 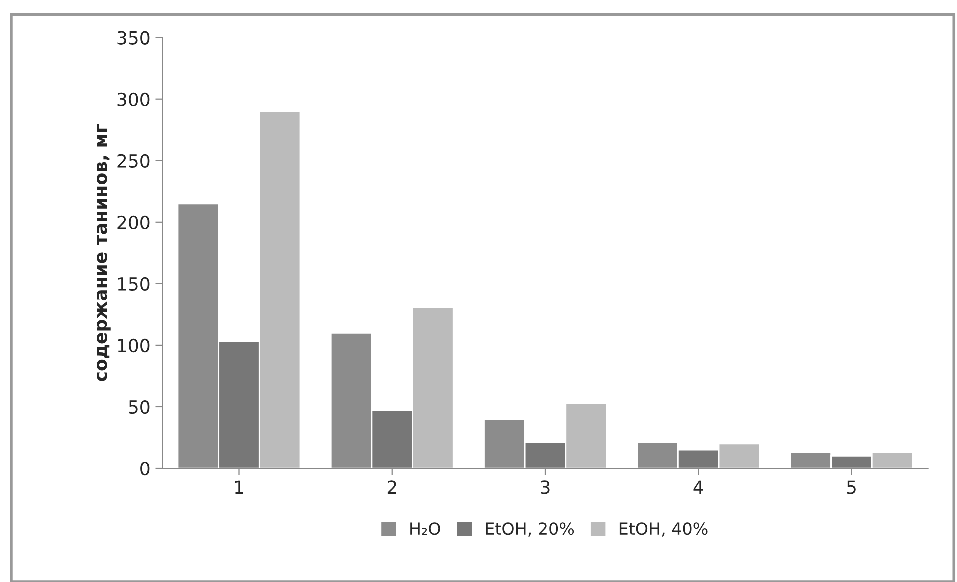 What do you see at coordinates (530, 529) in the screenshot?
I see `legend-label: EtOH, 20%` at bounding box center [530, 529].